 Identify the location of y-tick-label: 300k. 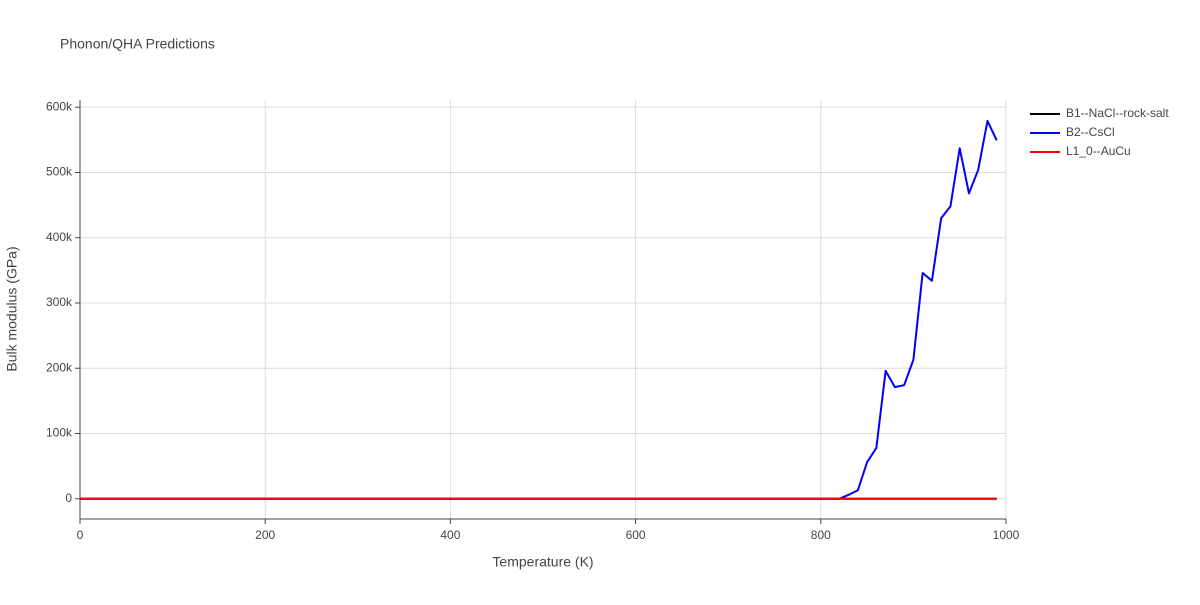
(59, 302).